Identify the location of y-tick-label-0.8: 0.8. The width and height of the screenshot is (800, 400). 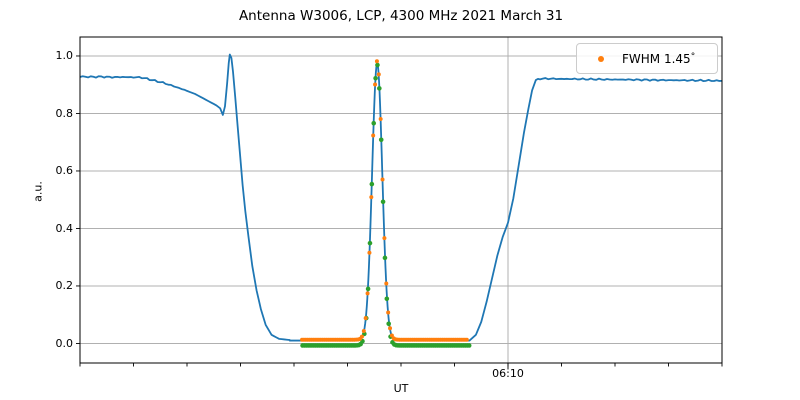
(64, 113).